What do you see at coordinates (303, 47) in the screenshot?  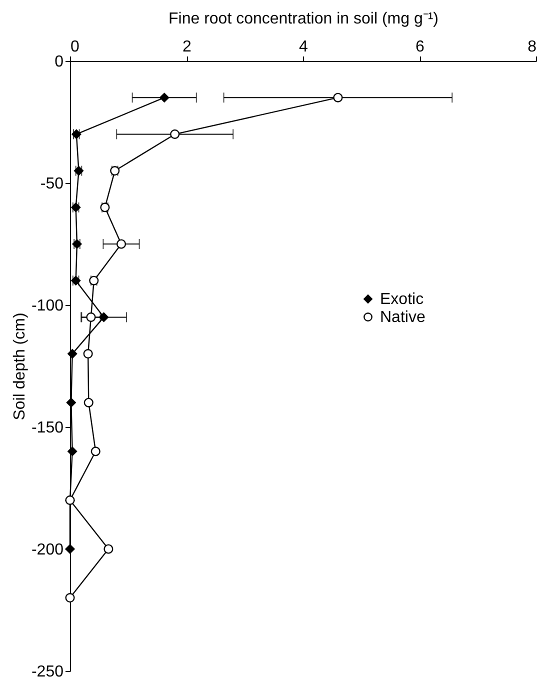 I see `x-tick-label: 4` at bounding box center [303, 47].